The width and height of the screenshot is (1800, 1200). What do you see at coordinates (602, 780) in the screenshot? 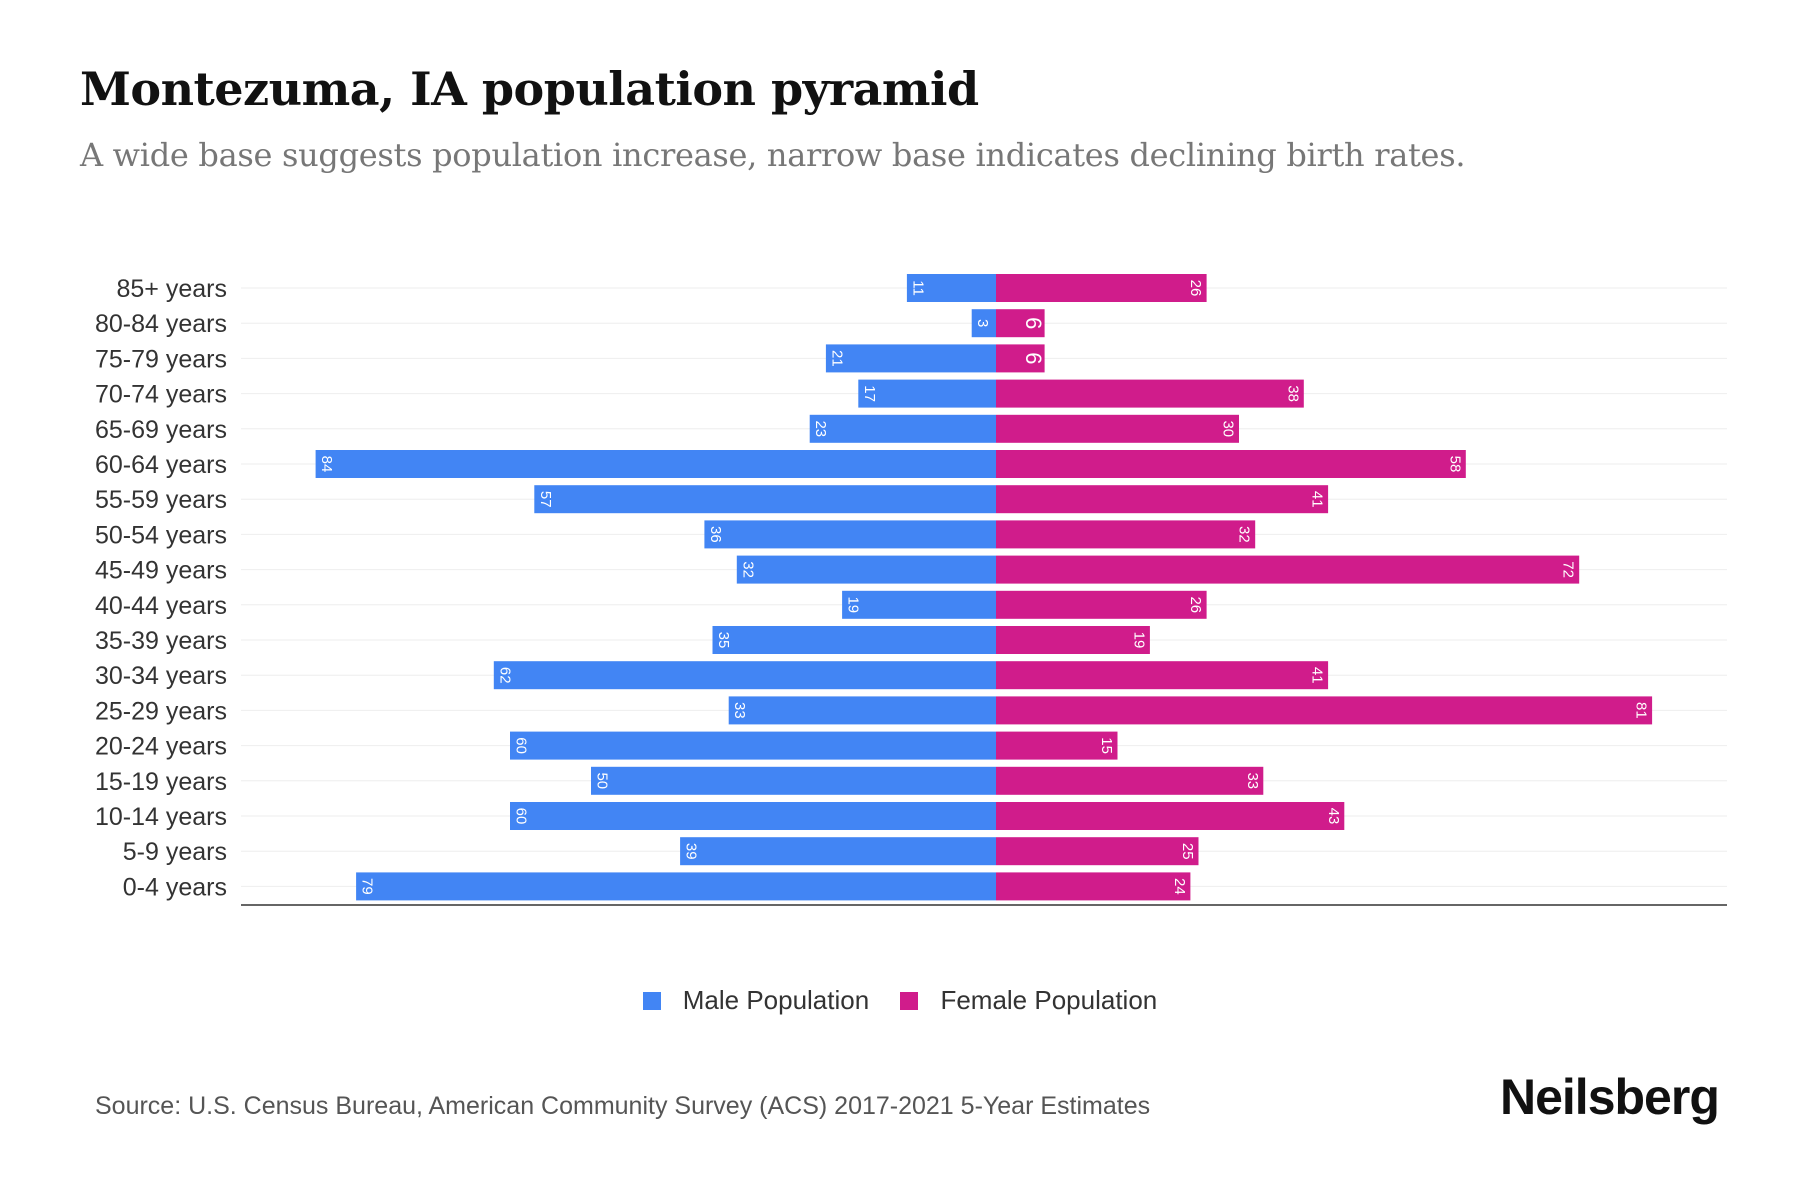
I see `male-value-label: 50` at bounding box center [602, 780].